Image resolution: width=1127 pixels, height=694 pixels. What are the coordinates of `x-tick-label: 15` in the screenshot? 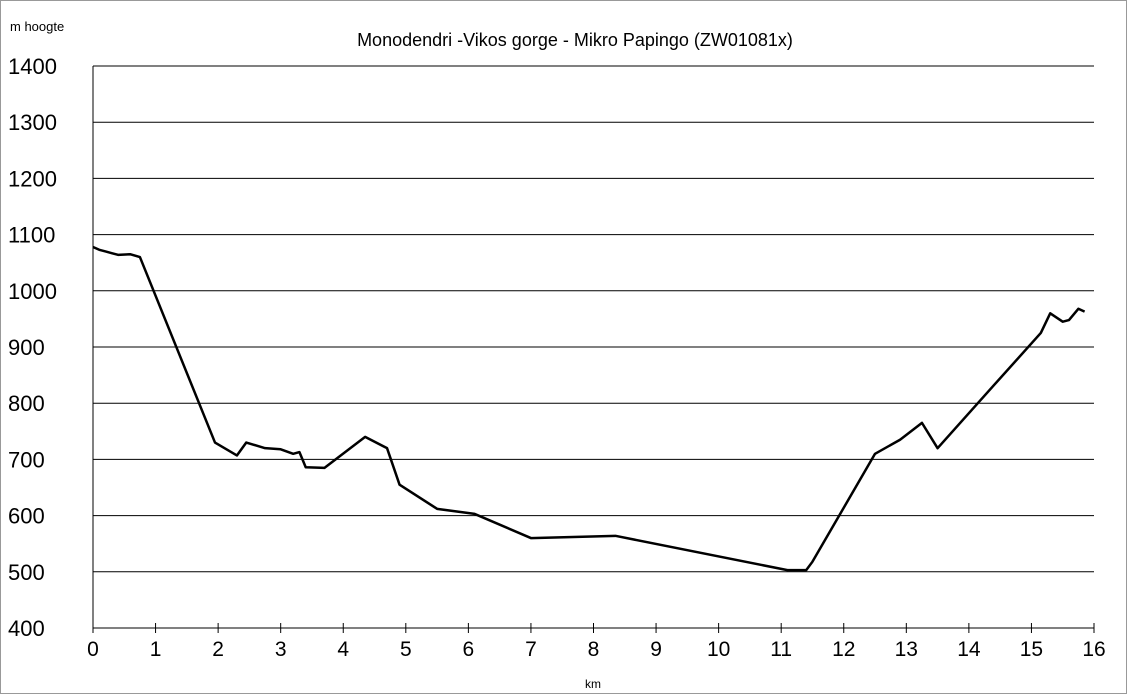 It's located at (1031, 649).